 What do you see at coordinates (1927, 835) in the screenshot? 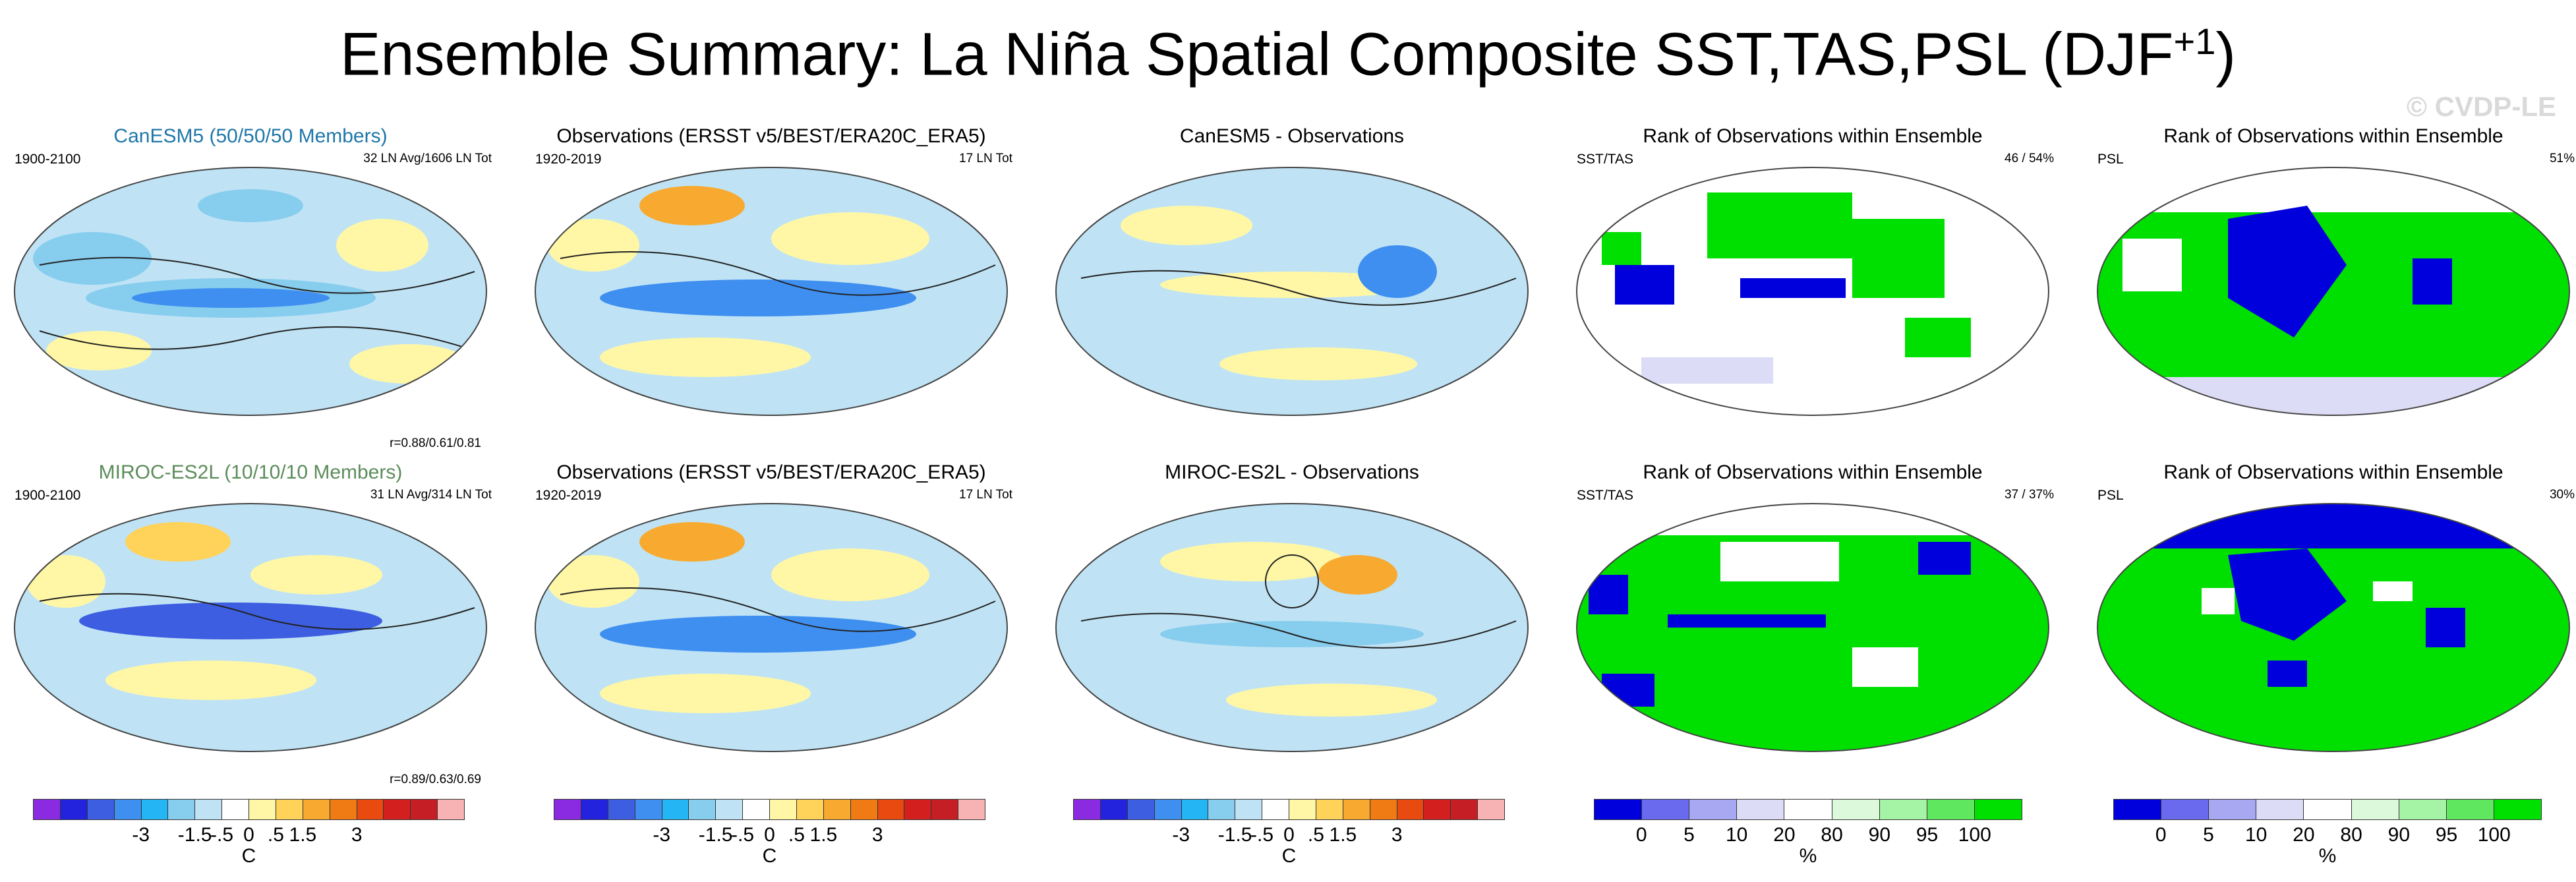
I see `colorbar-tick-label: 95` at bounding box center [1927, 835].